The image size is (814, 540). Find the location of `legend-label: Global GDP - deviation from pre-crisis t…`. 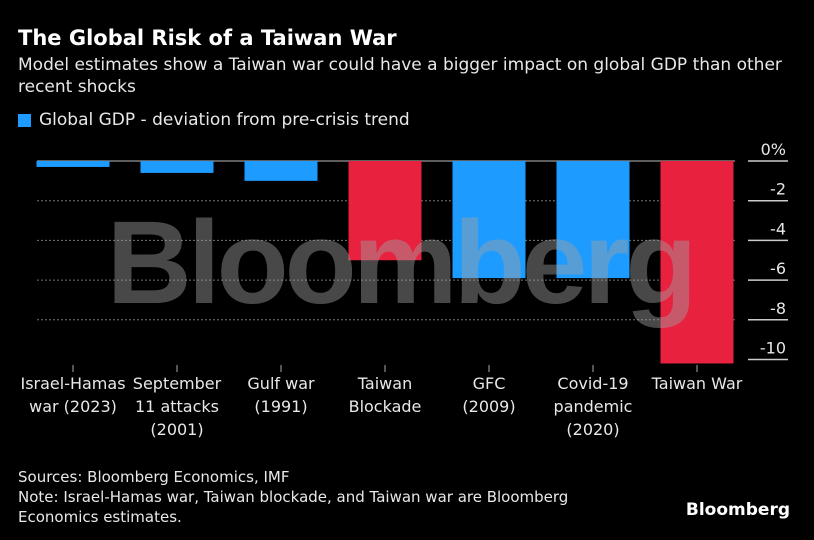

legend-label: Global GDP - deviation from pre-crisis t… is located at coordinates (224, 120).